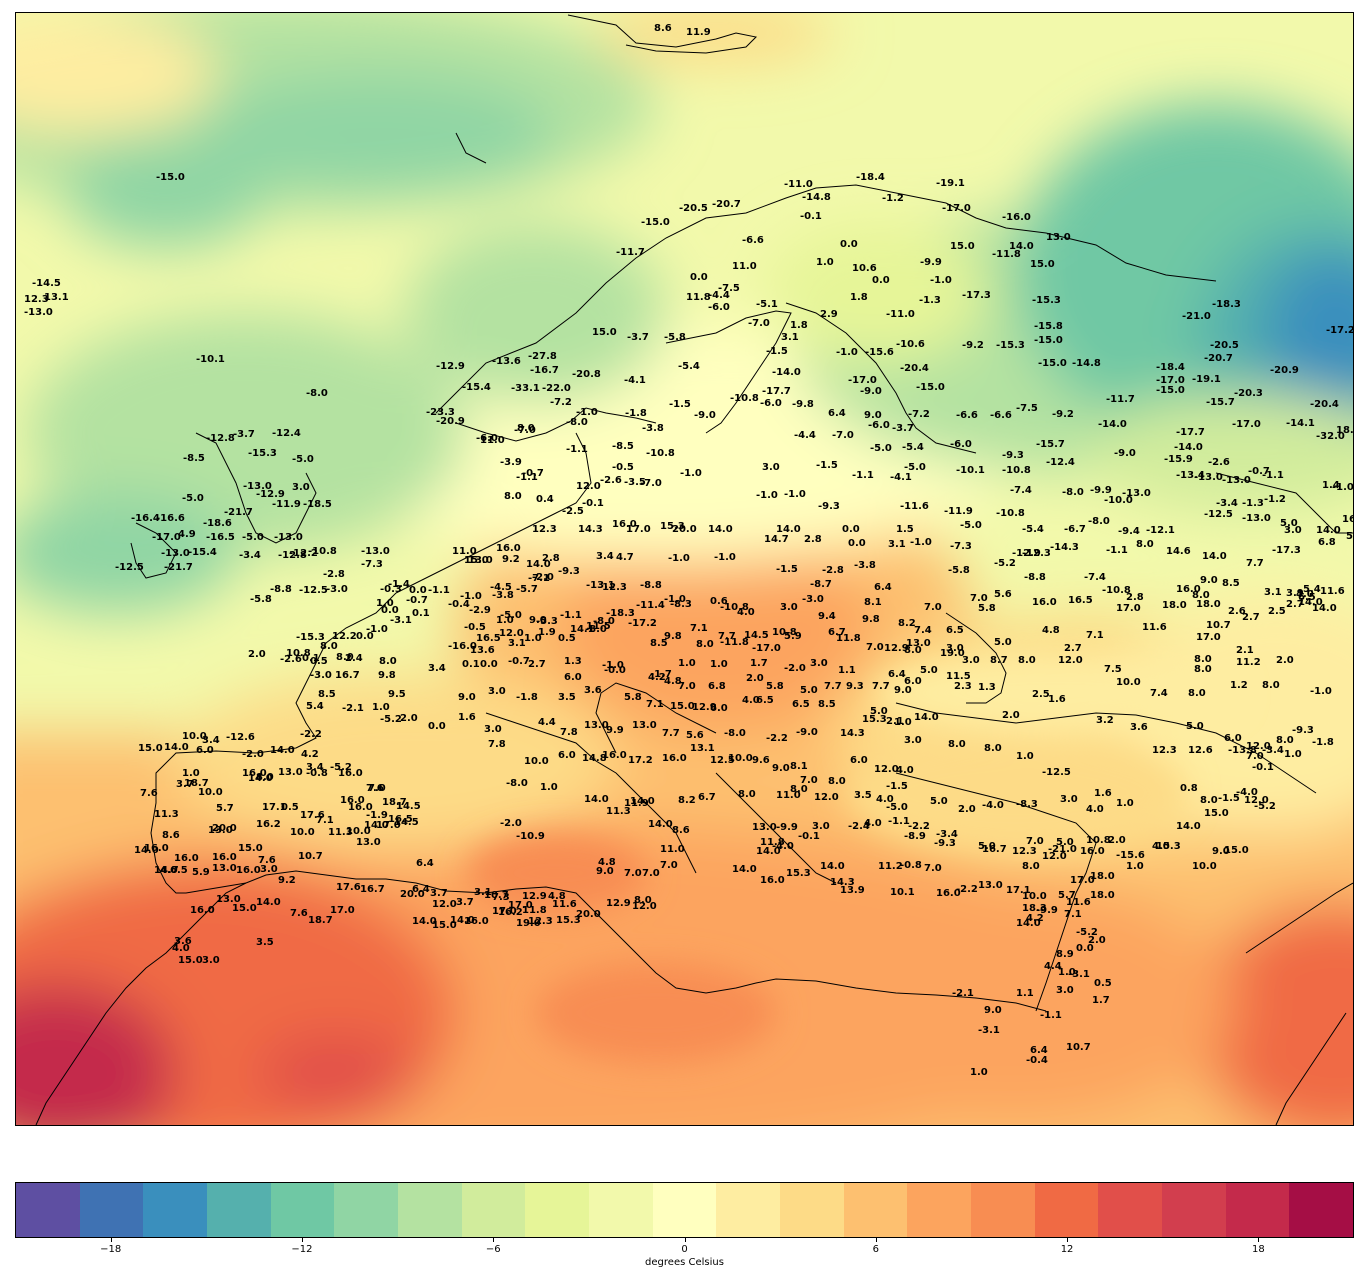  Describe the element at coordinates (907, 623) in the screenshot. I see `station-temperature-label: 8.2` at that location.